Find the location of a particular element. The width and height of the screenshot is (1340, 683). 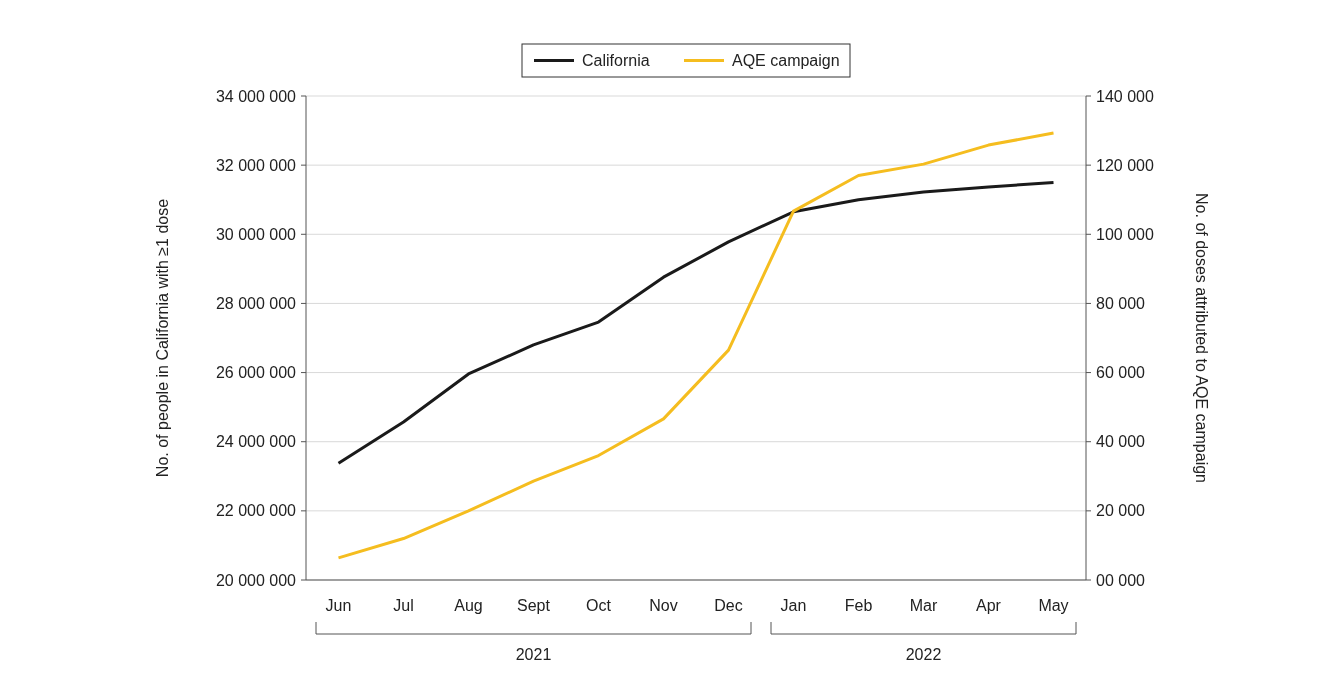

x-tick-label: May is located at coordinates (1053, 605).